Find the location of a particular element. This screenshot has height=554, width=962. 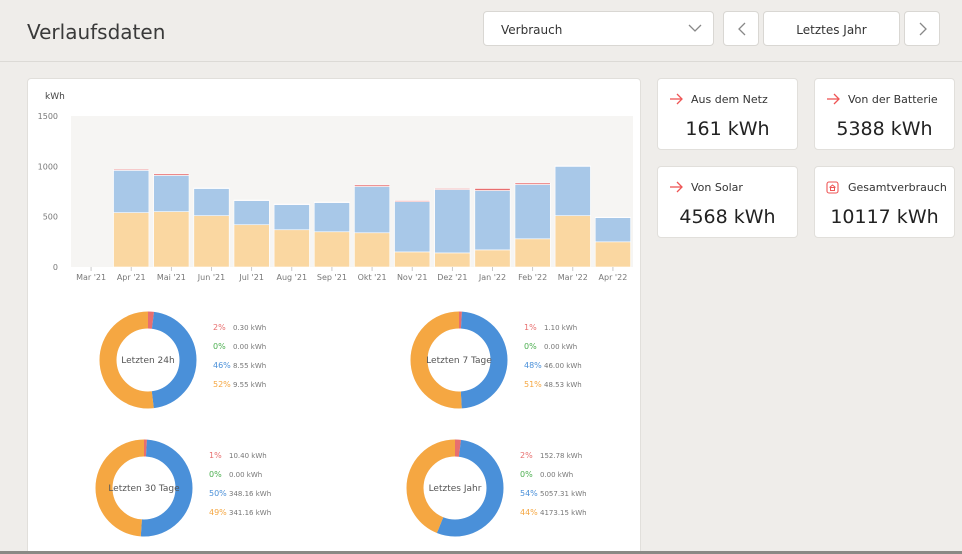

x-tick-label: Okt '21 is located at coordinates (372, 277).